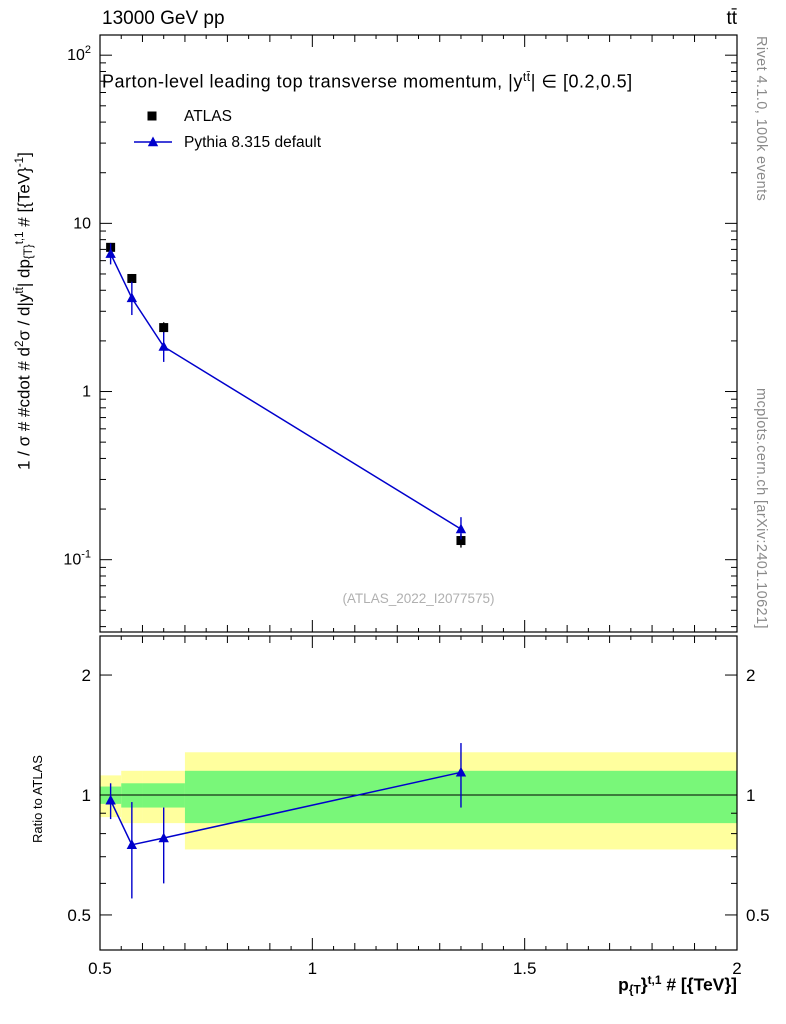 Image resolution: width=786 pixels, height=1024 pixels. What do you see at coordinates (286, 821) in the screenshot?
I see `ratio-series-pythia` at bounding box center [286, 821].